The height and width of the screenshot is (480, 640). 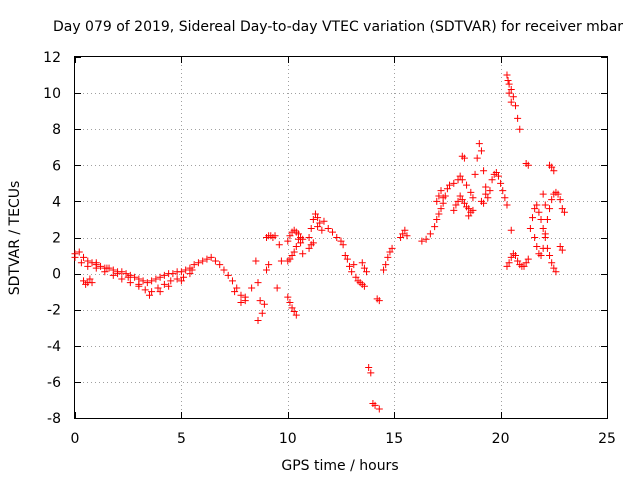 What do you see at coordinates (56, 166) in the screenshot?
I see `y-tick-label: 6` at bounding box center [56, 166].